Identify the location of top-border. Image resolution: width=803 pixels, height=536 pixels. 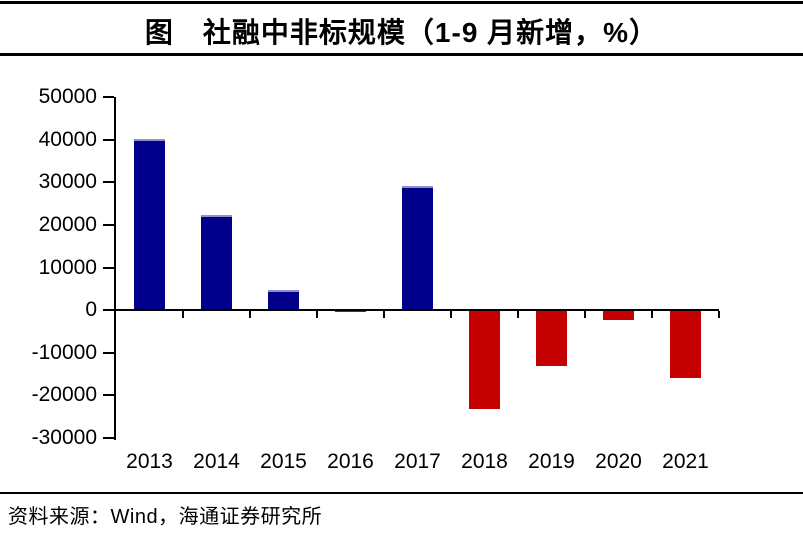
(401, 2).